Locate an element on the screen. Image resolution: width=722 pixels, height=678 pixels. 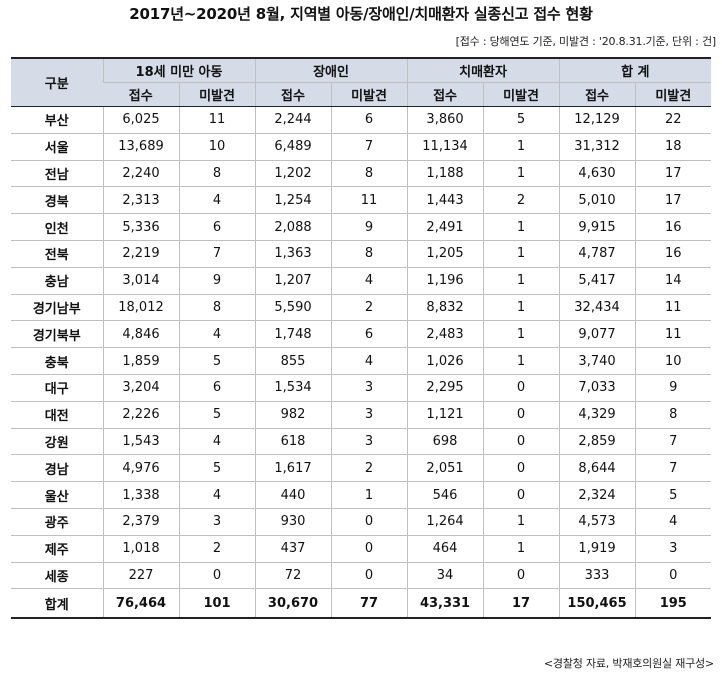
table-cell: 440 is located at coordinates (293, 495).